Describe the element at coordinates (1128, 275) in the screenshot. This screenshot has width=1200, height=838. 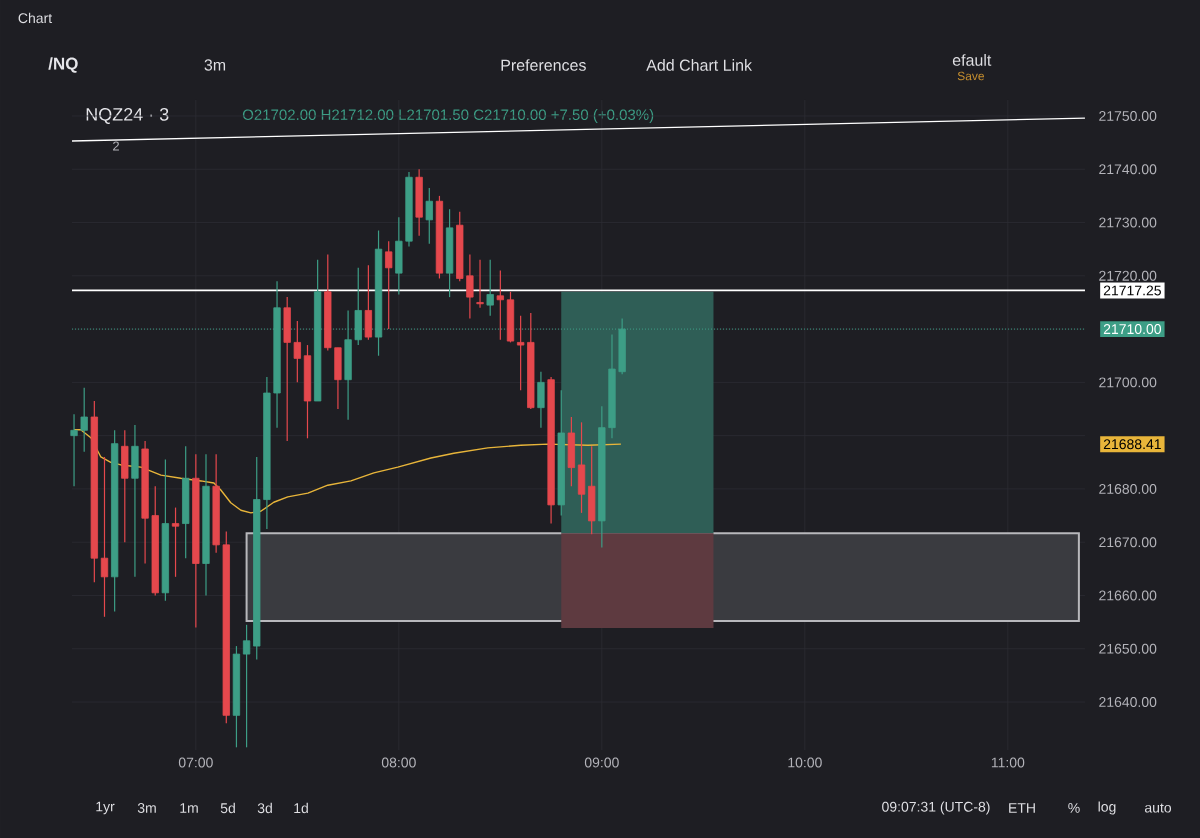
I see `y-tick-label: 21720.00` at that location.